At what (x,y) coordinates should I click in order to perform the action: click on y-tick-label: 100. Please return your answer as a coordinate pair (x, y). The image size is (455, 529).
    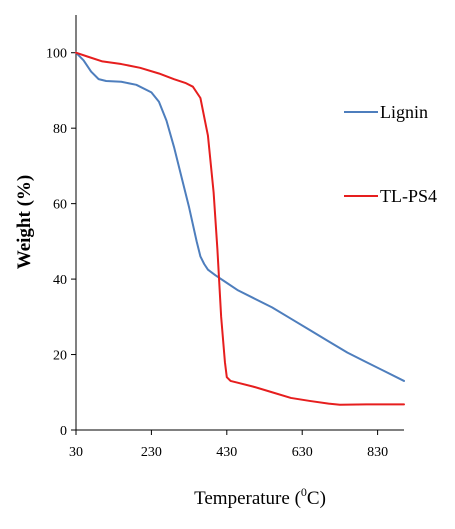
    Looking at the image, I should click on (56, 54).